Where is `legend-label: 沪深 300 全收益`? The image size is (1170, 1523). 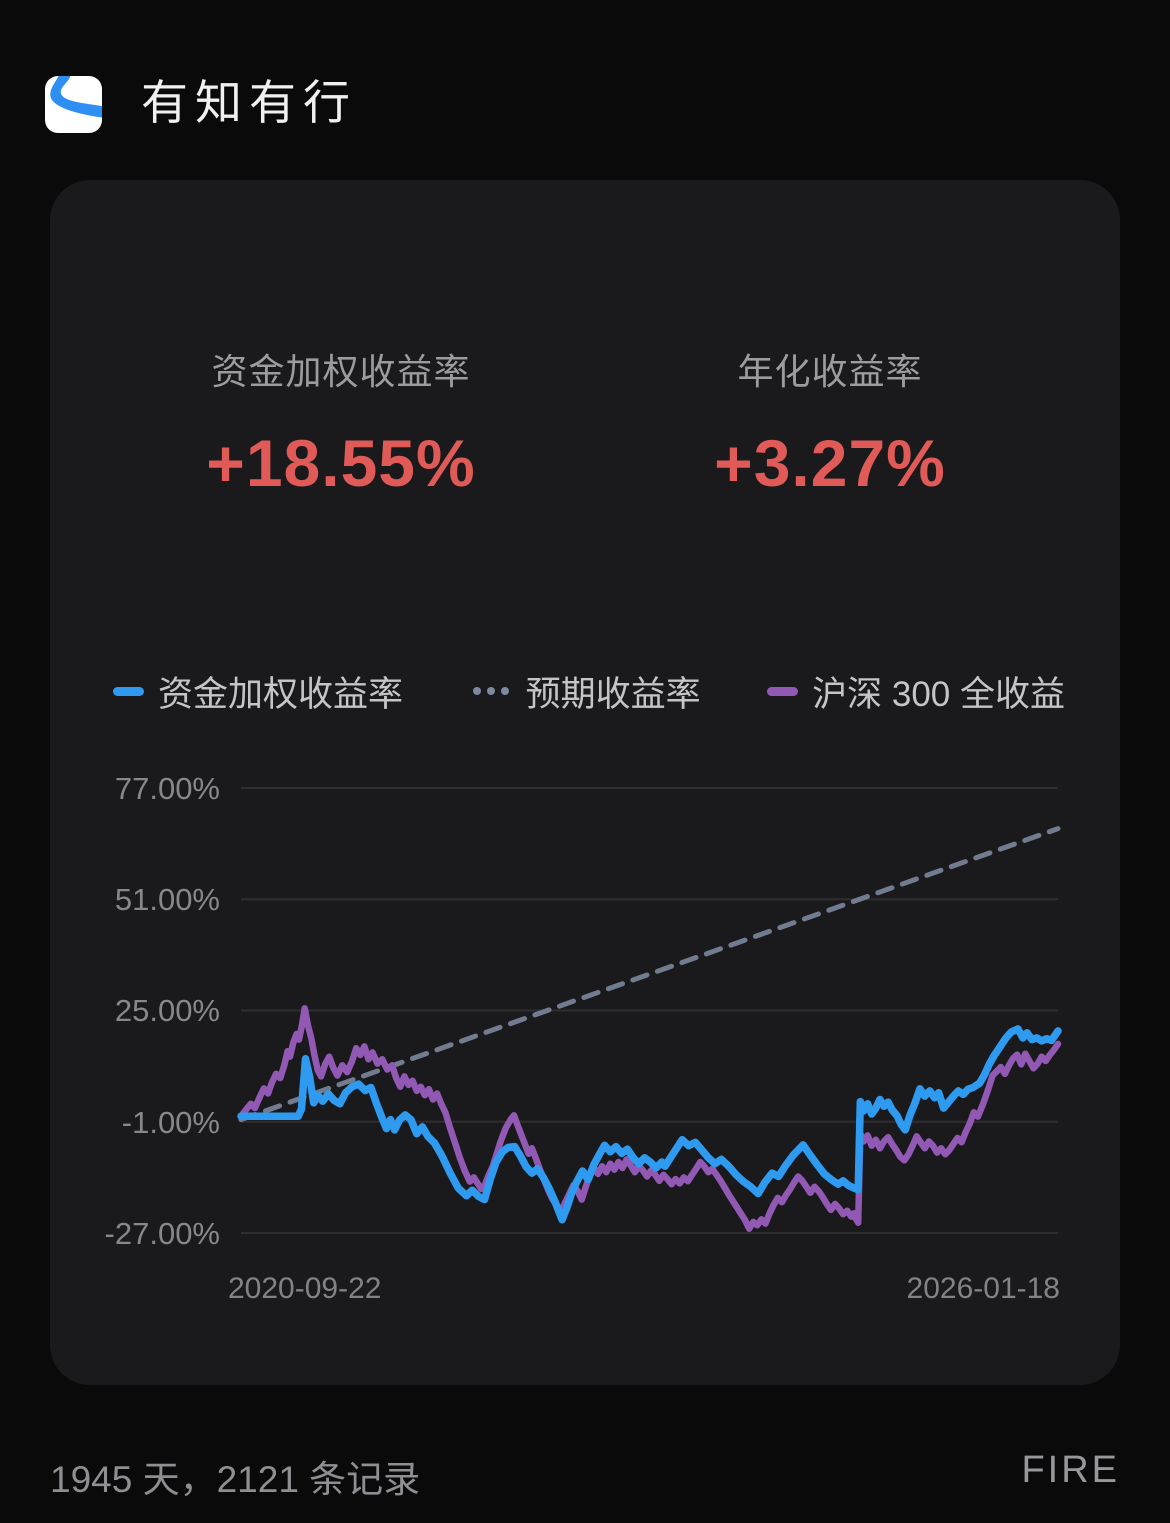 legend-label: 沪深 300 全收益 is located at coordinates (938, 694).